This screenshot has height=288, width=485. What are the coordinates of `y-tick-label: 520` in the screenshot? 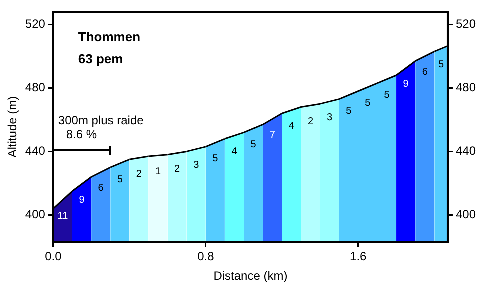 It's located at (35, 24).